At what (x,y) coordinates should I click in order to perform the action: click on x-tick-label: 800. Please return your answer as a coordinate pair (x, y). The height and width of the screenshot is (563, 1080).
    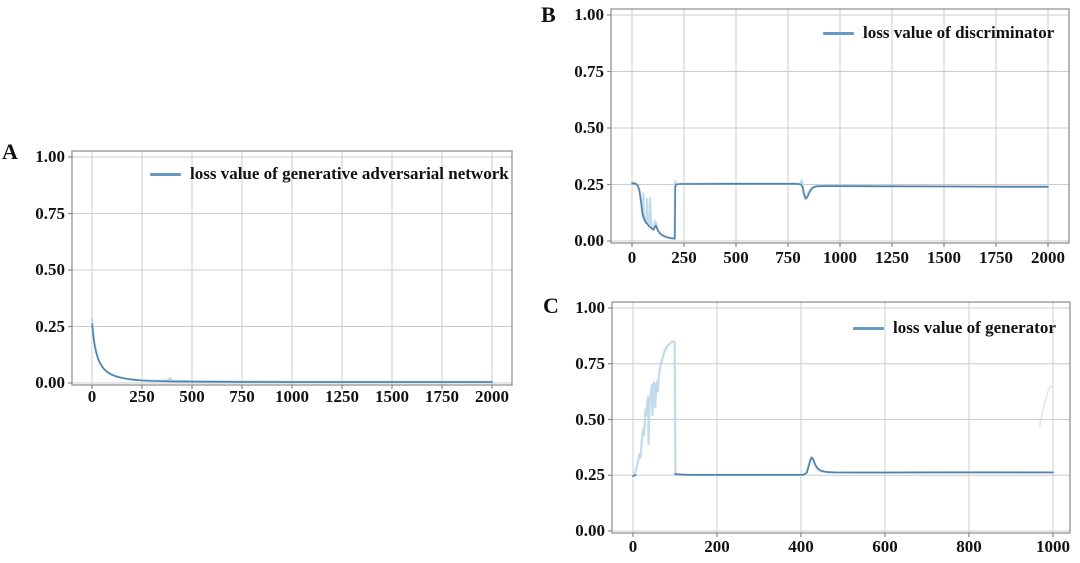
    Looking at the image, I should click on (969, 546).